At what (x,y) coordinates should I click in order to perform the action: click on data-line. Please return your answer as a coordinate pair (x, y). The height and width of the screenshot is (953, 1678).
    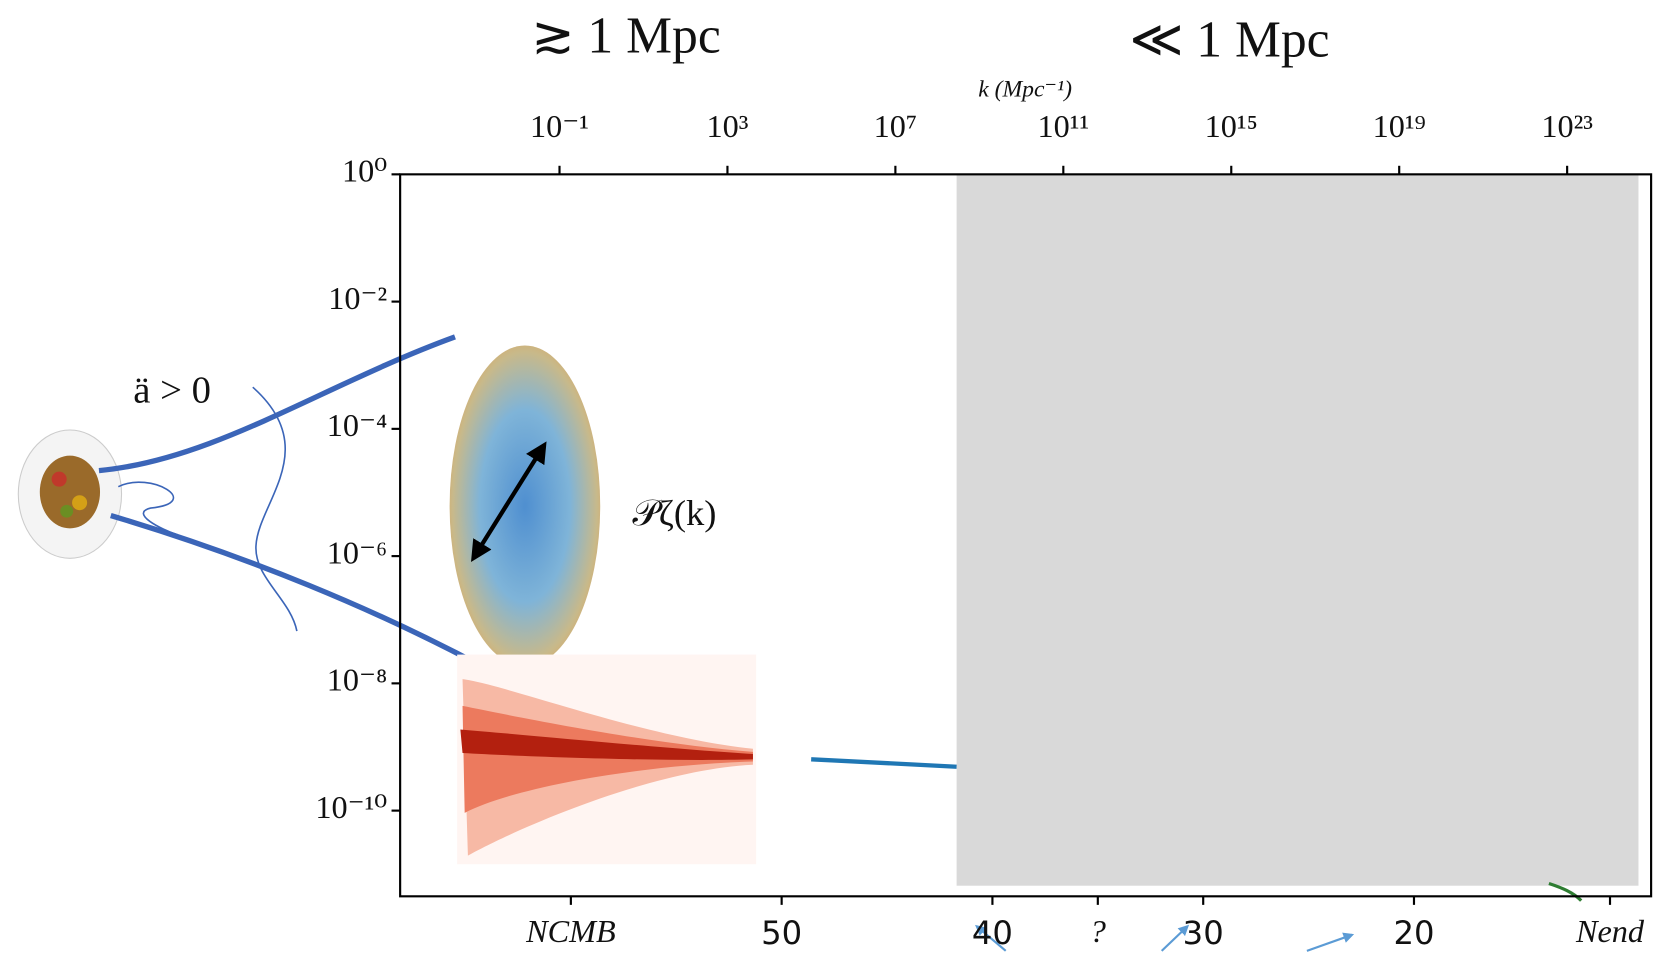
    Looking at the image, I should click on (884, 763).